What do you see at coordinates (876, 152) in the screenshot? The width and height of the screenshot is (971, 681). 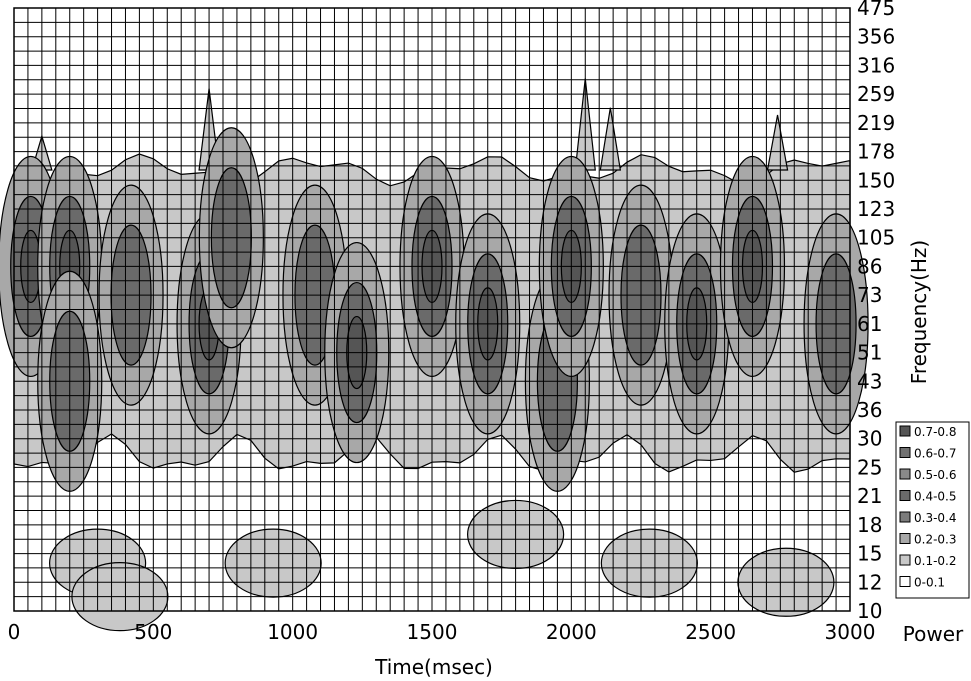 I see `y-tick-label: 178` at bounding box center [876, 152].